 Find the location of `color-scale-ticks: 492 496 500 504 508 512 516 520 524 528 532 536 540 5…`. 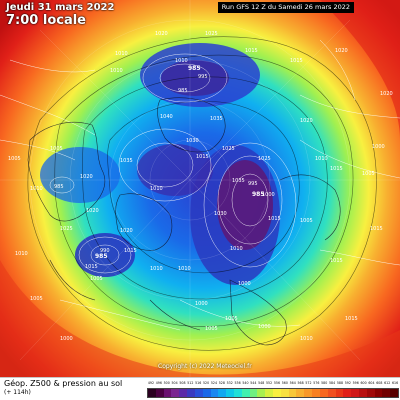

color-scale-ticks: 492 496 500 504 508 512 516 520 524 528 532 536 540 5… is located at coordinates (273, 383).